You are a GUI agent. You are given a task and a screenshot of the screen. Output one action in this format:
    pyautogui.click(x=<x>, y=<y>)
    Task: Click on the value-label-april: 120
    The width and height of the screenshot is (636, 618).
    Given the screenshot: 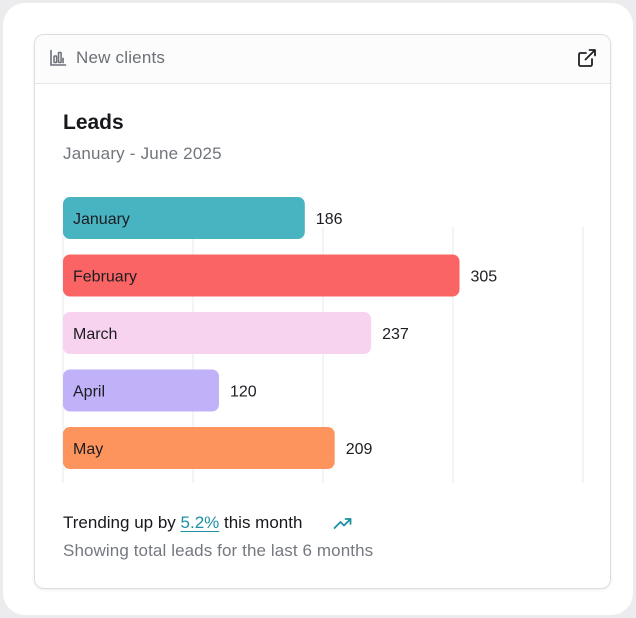 What is the action you would take?
    pyautogui.click(x=243, y=392)
    